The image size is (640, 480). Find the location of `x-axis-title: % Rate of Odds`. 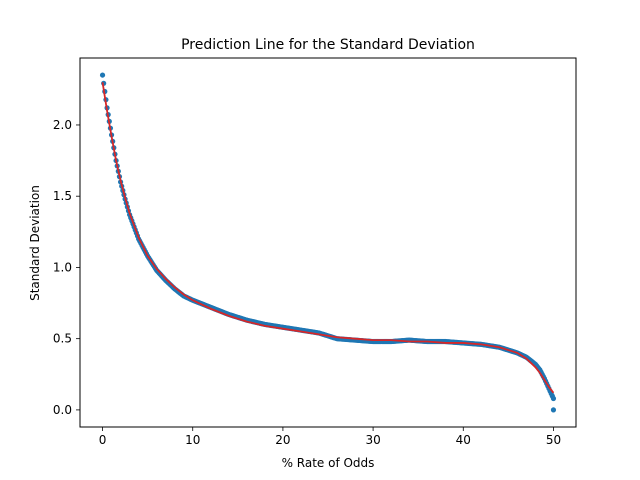

x-axis-title: % Rate of Odds is located at coordinates (328, 463).